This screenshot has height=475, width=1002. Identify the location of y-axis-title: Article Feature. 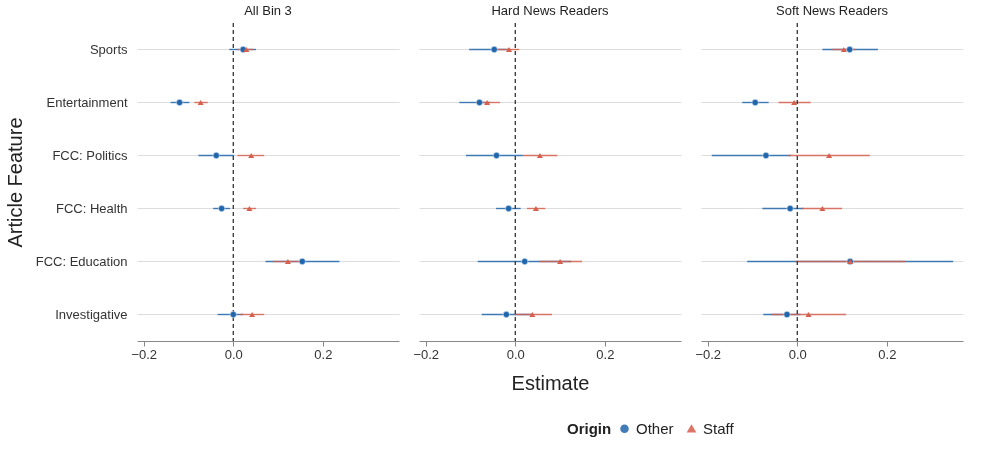
(14, 182).